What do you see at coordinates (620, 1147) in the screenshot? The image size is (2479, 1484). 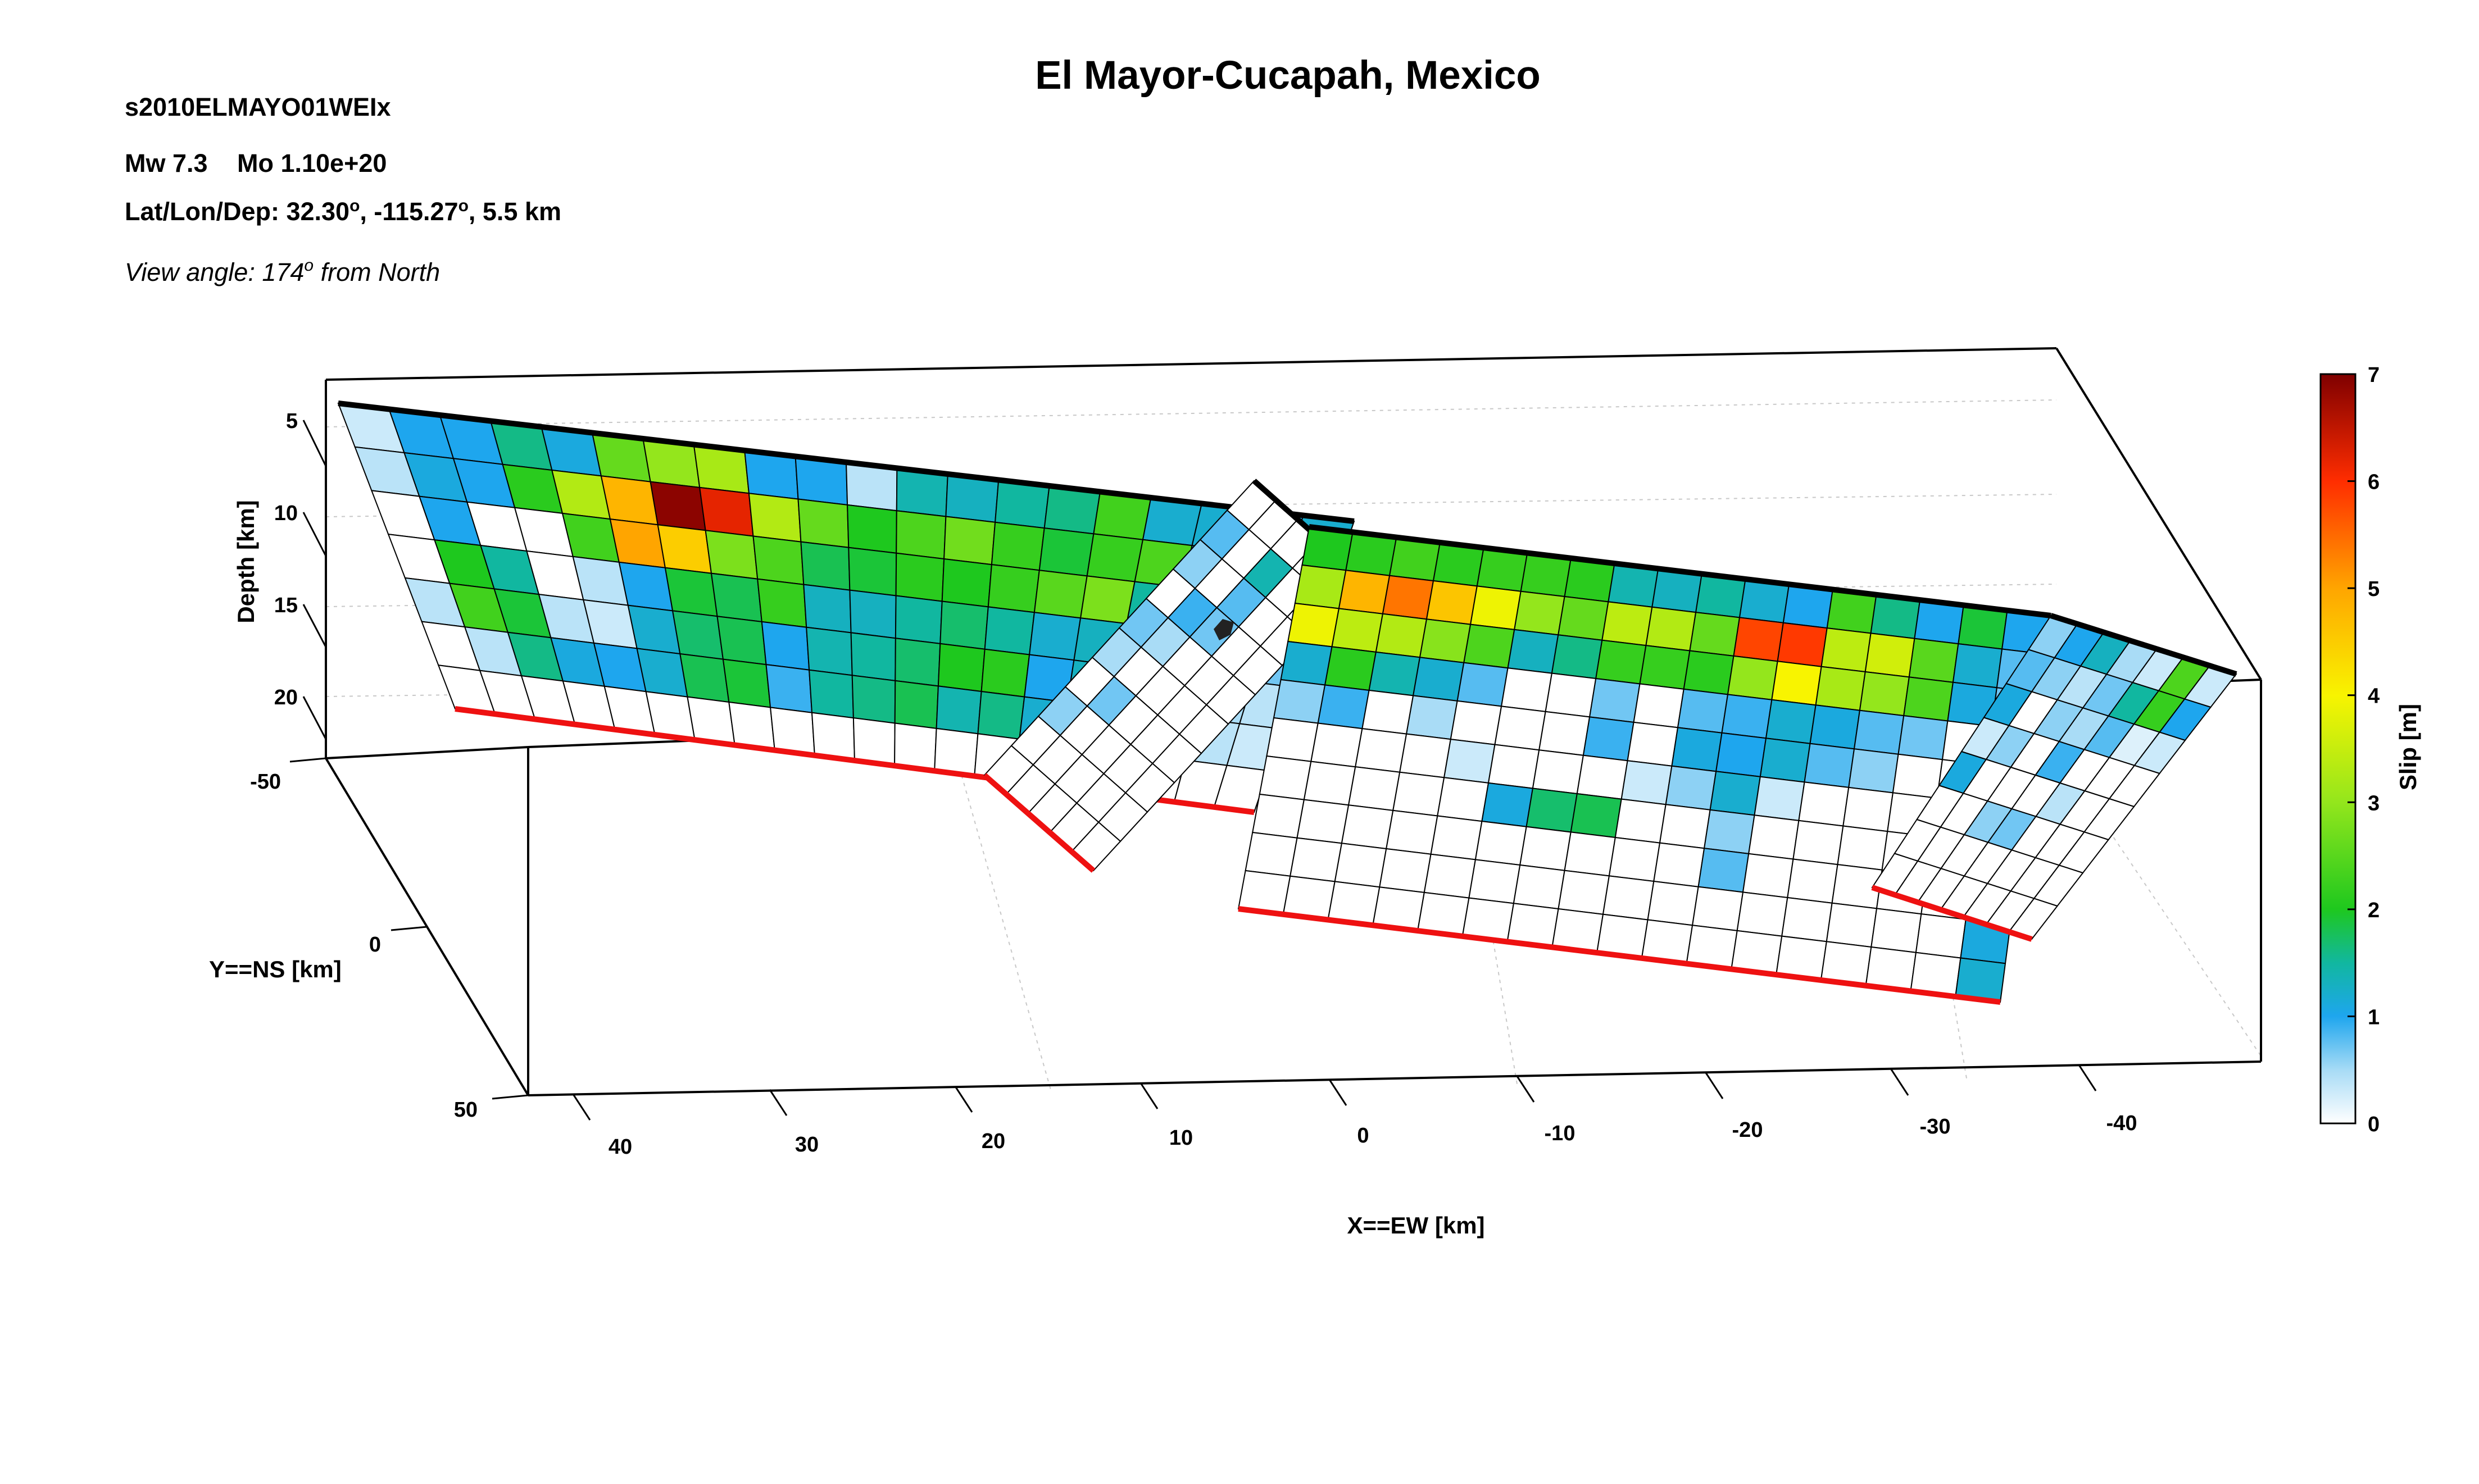 I see `ew-tick-label: 40` at bounding box center [620, 1147].